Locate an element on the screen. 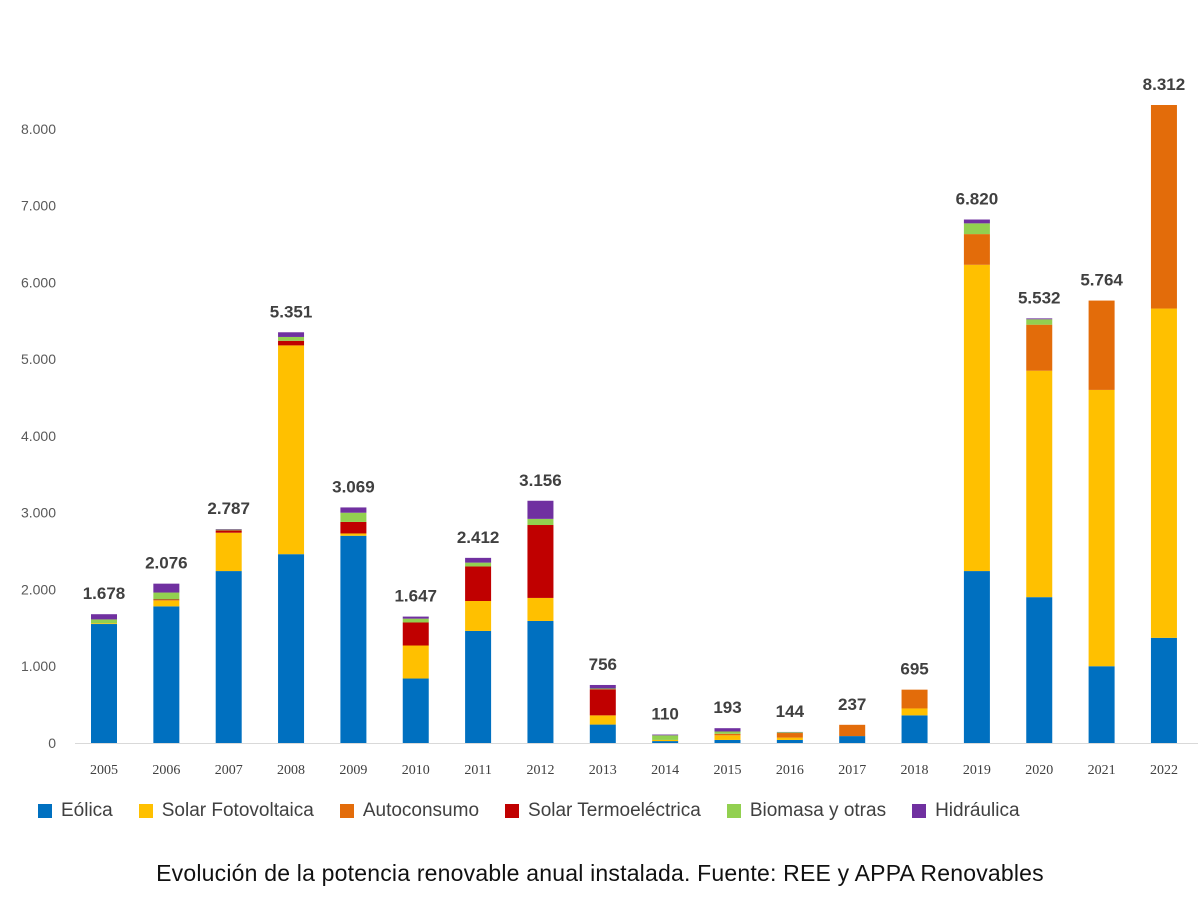 This screenshot has height=899, width=1200. y-tick-label: 6.000 is located at coordinates (38, 282).